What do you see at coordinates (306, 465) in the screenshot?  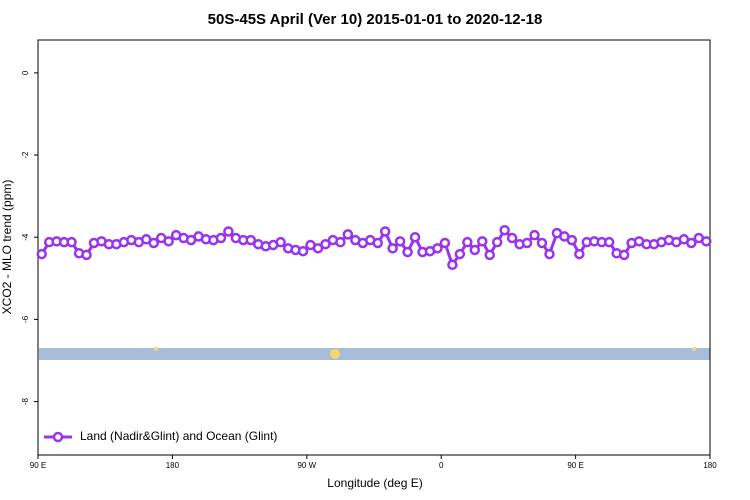 I see `x-tick-label: 90 W` at bounding box center [306, 465].